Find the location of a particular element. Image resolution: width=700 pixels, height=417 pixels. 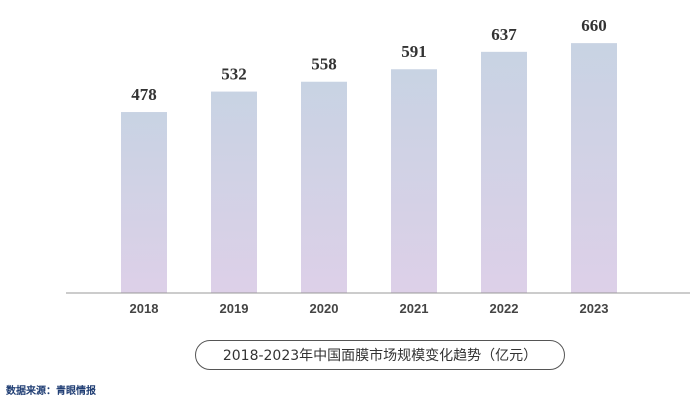

x-tick-label-2020: 2020 is located at coordinates (324, 308).